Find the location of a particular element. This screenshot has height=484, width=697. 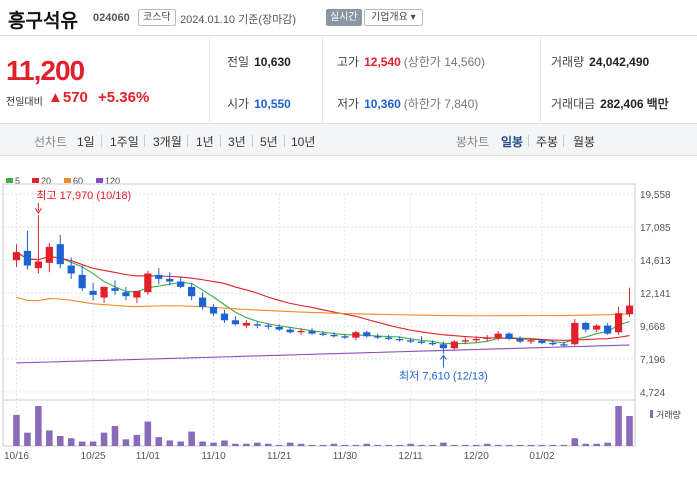

realtime-button: 실시간 is located at coordinates (344, 17).